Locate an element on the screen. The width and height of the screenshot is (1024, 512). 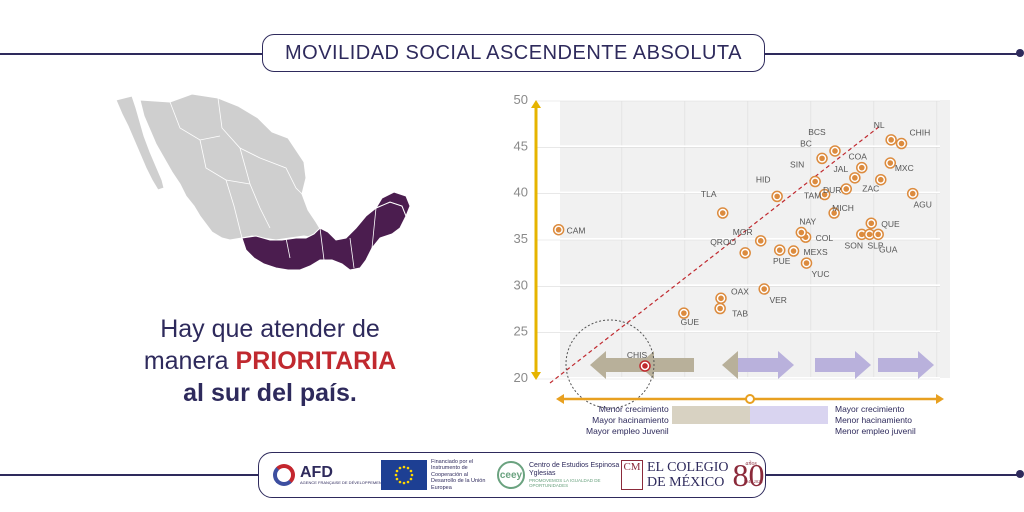
point-bcs is located at coordinates (835, 151).